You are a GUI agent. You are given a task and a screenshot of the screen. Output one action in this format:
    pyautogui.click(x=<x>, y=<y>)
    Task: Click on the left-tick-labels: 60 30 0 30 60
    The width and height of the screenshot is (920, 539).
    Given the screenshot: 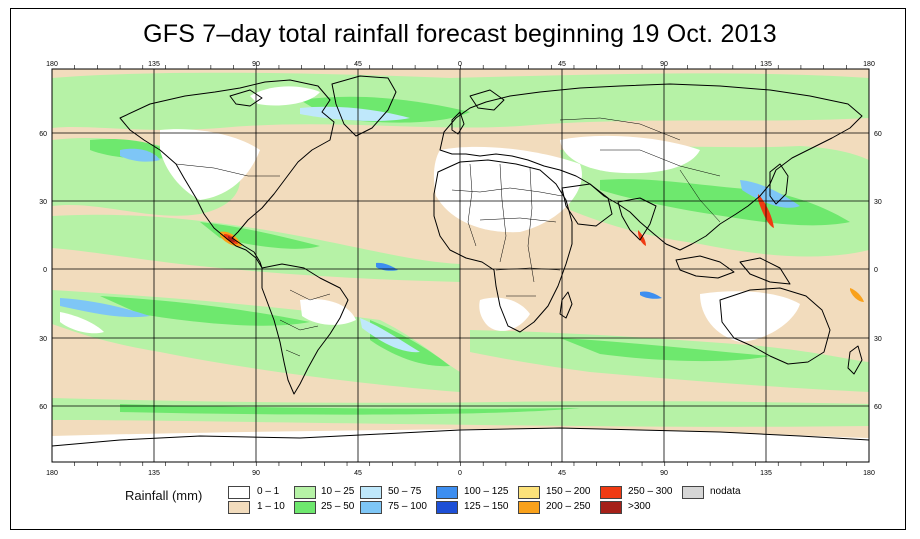 What is the action you would take?
    pyautogui.click(x=43, y=271)
    